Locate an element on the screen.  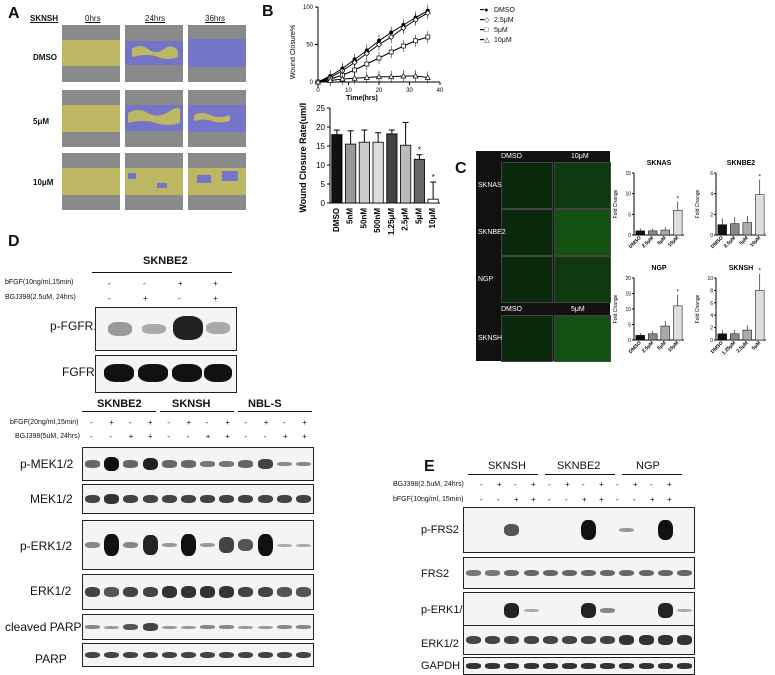
panel-d-treat-bgj-2: BGJ398(5uM, 24hrs) is located at coordinates (47, 436).